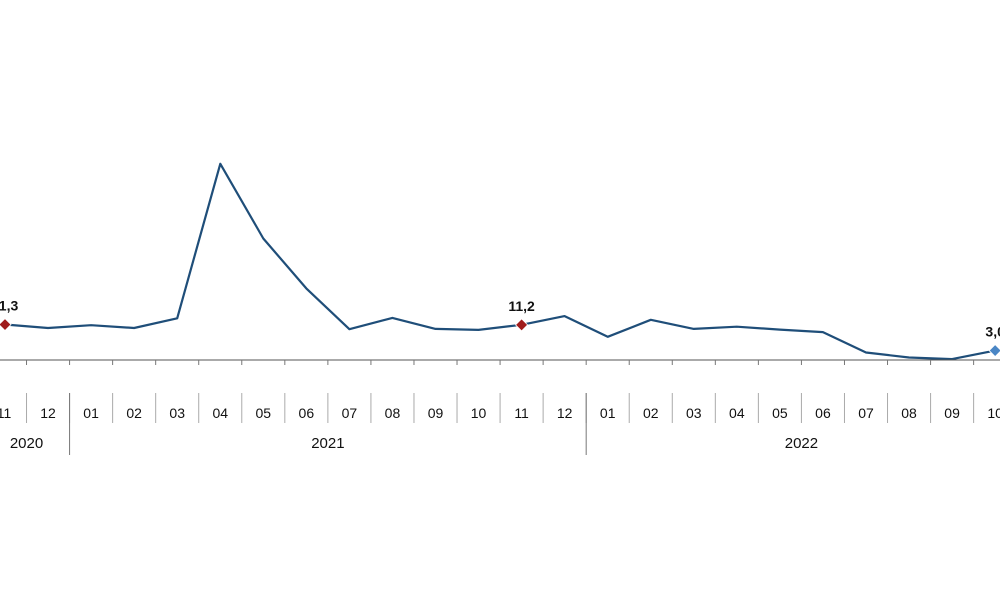 Image resolution: width=1000 pixels, height=598 pixels. Describe the element at coordinates (801, 443) in the screenshot. I see `year-label: 2022` at that location.